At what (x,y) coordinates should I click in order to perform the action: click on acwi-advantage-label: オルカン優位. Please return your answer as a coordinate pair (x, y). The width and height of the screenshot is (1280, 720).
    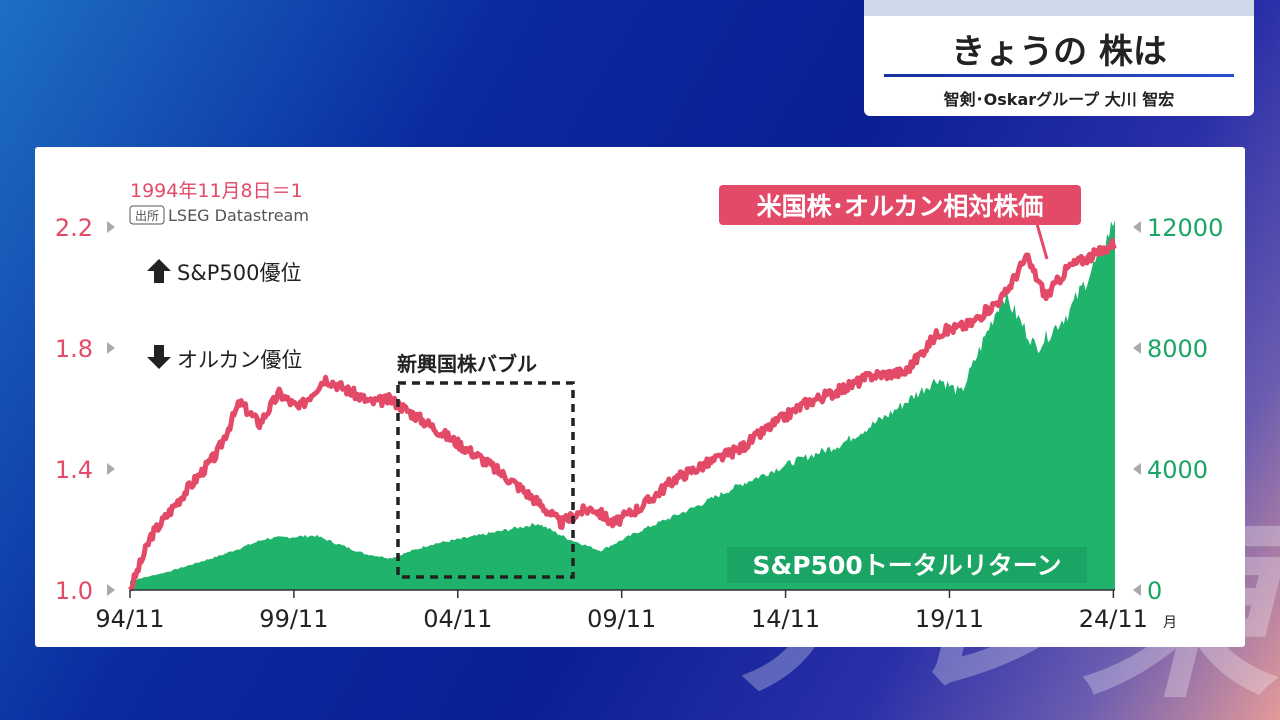
    Looking at the image, I should click on (239, 360).